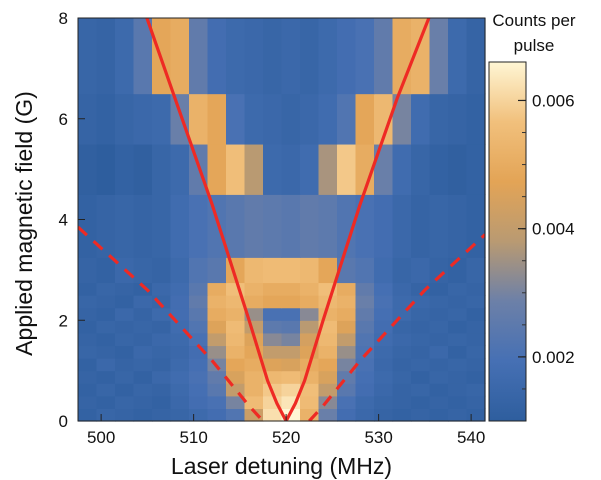 Image resolution: width=601 pixels, height=480 pixels. What do you see at coordinates (171, 323) in the screenshot?
I see `dashed-curve` at bounding box center [171, 323].